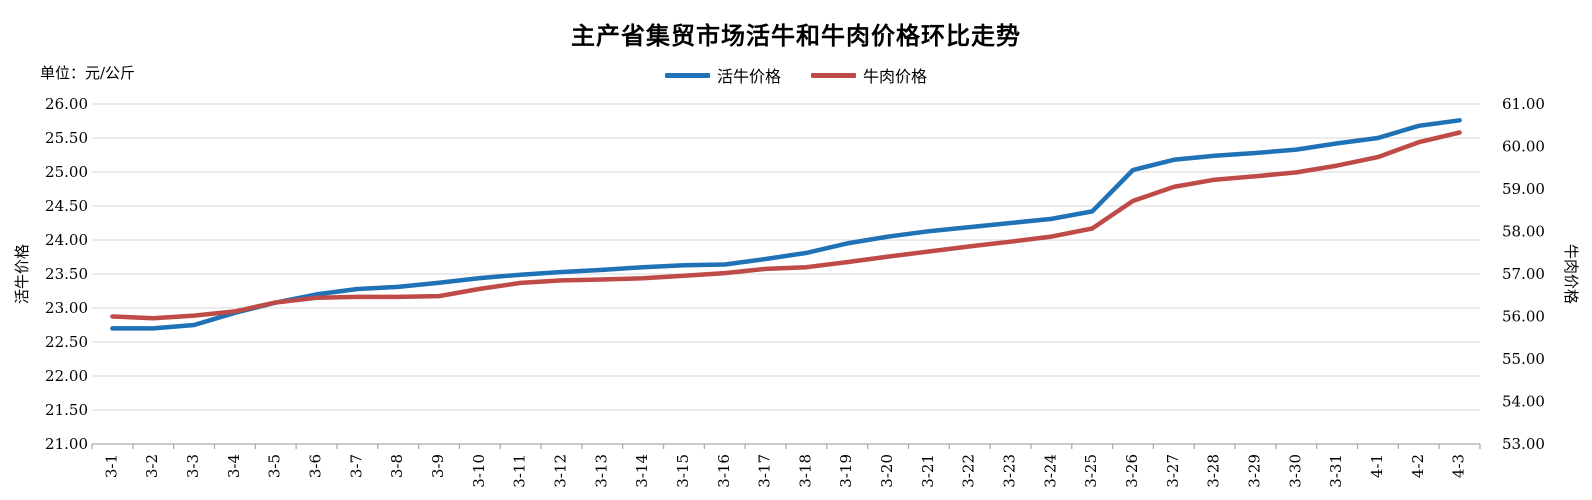 This screenshot has width=1592, height=500. Describe the element at coordinates (66, 104) in the screenshot. I see `y-tick-label-left: 26.00` at that location.